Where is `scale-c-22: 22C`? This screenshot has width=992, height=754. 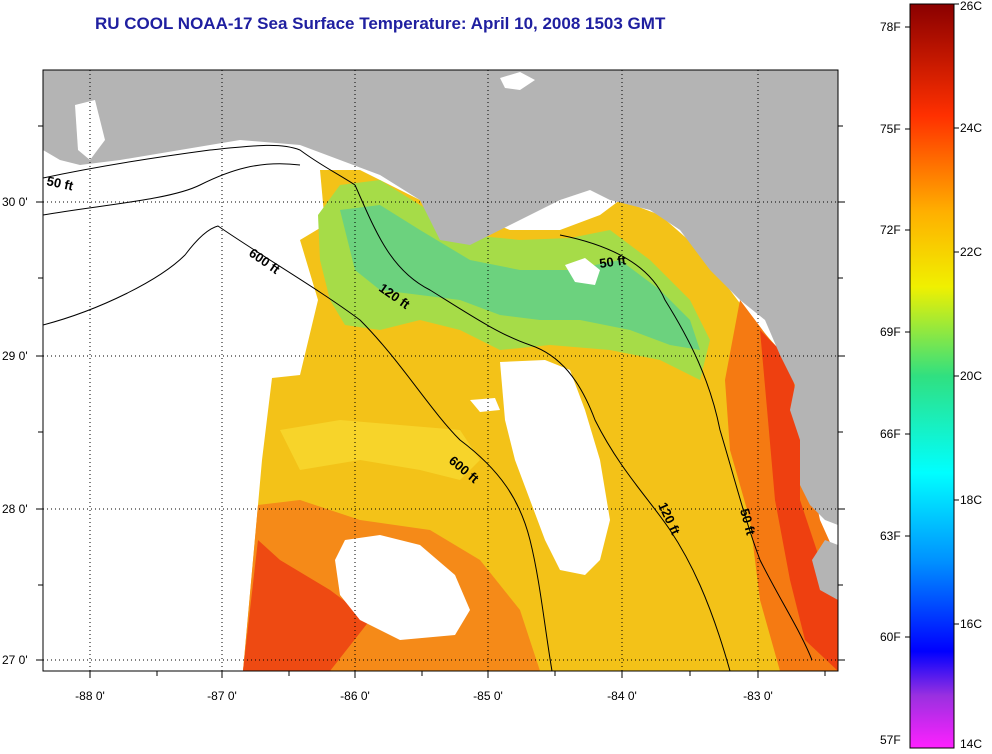
scale-c-22: 22C is located at coordinates (971, 252).